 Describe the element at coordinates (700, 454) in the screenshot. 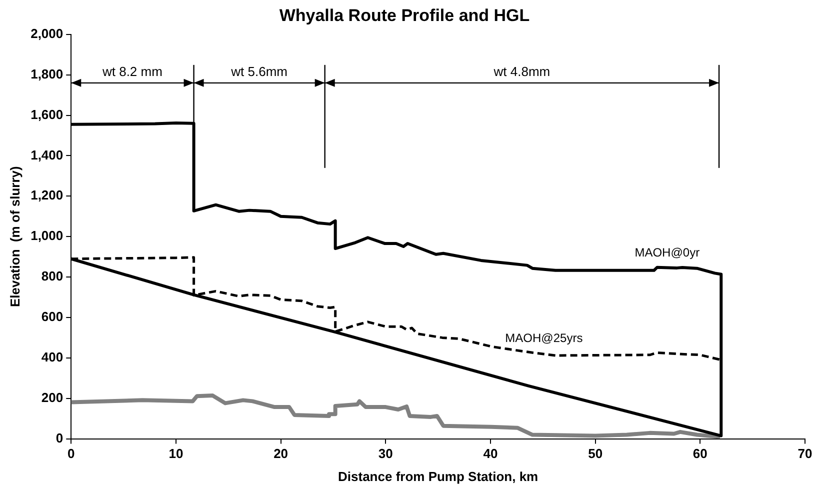

I see `x-tick-label: 60` at that location.